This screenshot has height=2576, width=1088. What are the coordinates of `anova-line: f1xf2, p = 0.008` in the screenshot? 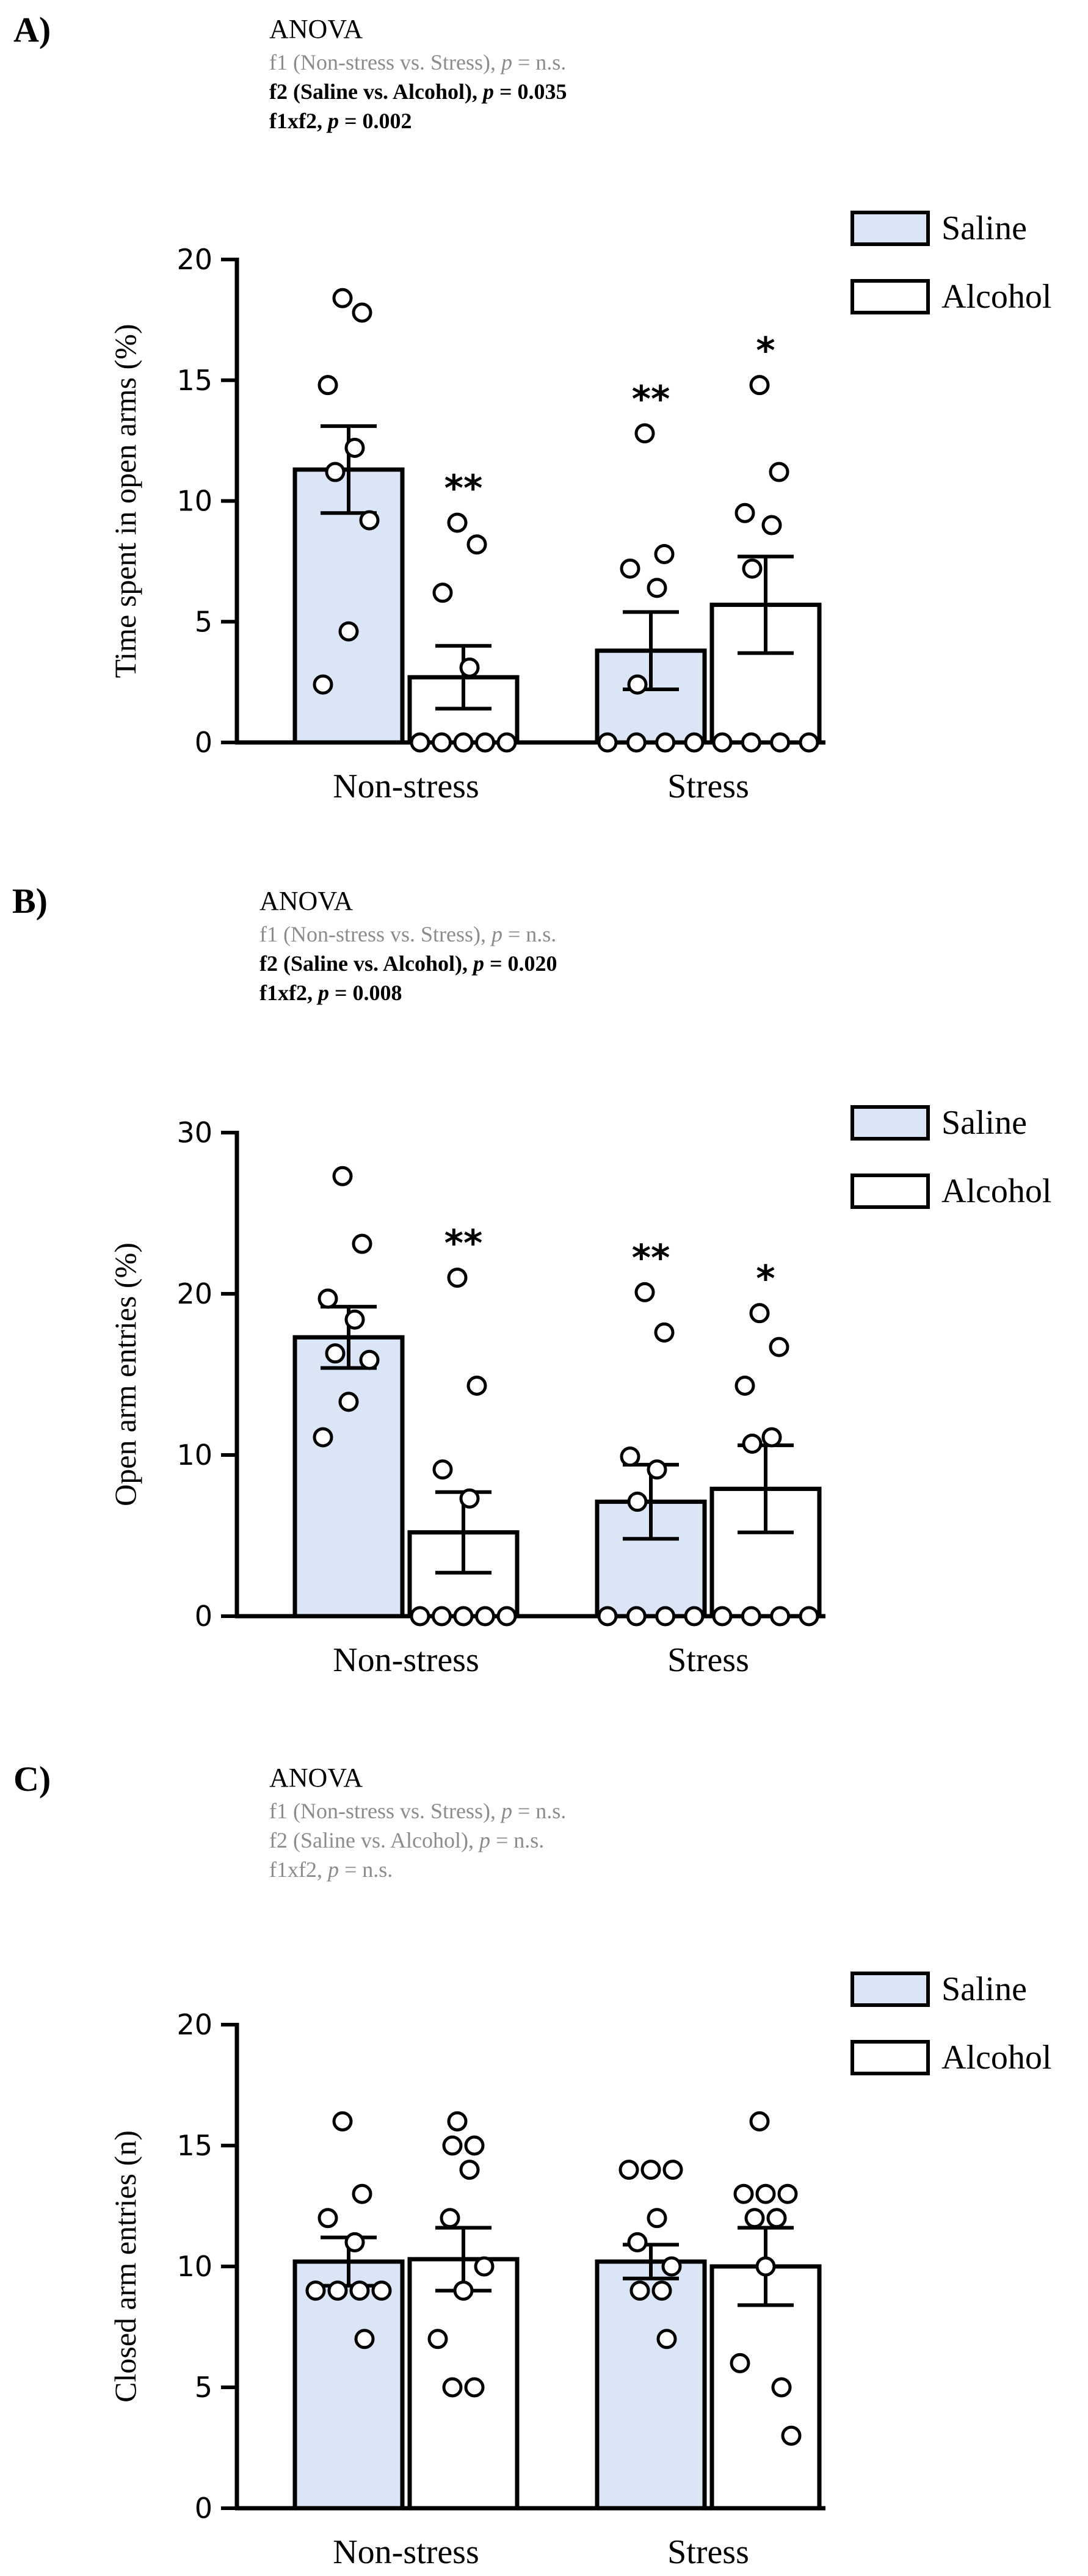 It's located at (330, 993).